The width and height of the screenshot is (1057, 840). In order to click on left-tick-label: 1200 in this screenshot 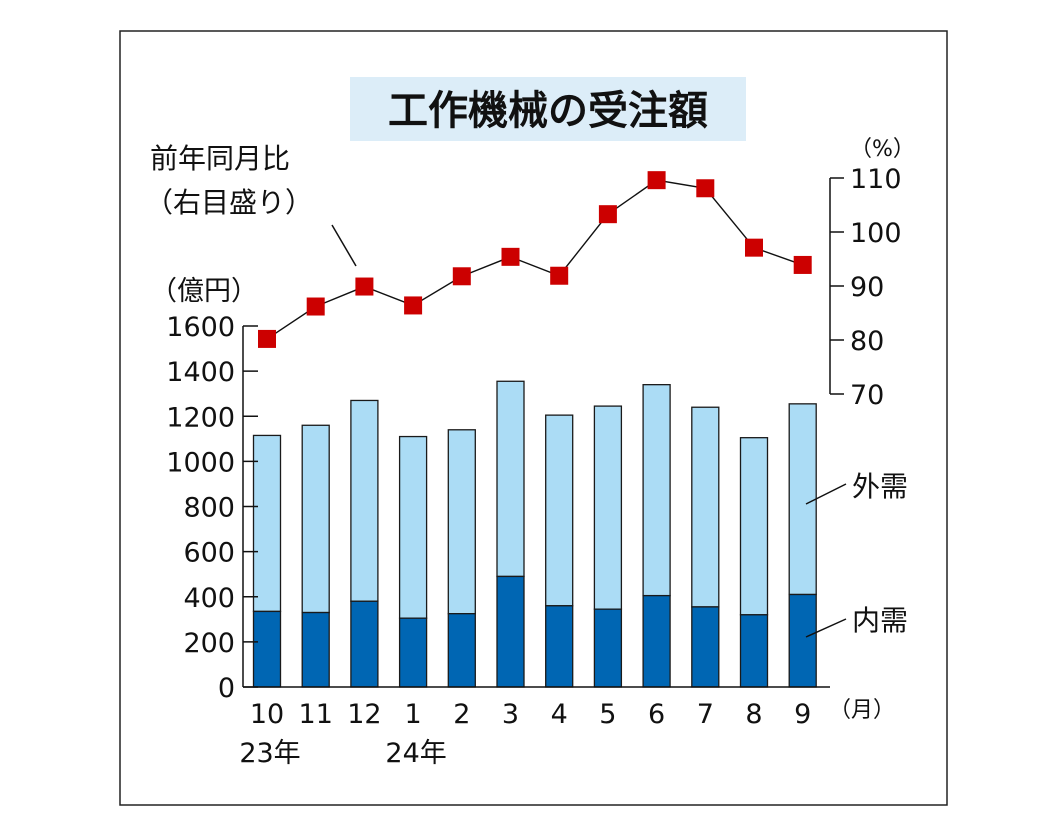, I will do `click(200, 417)`.